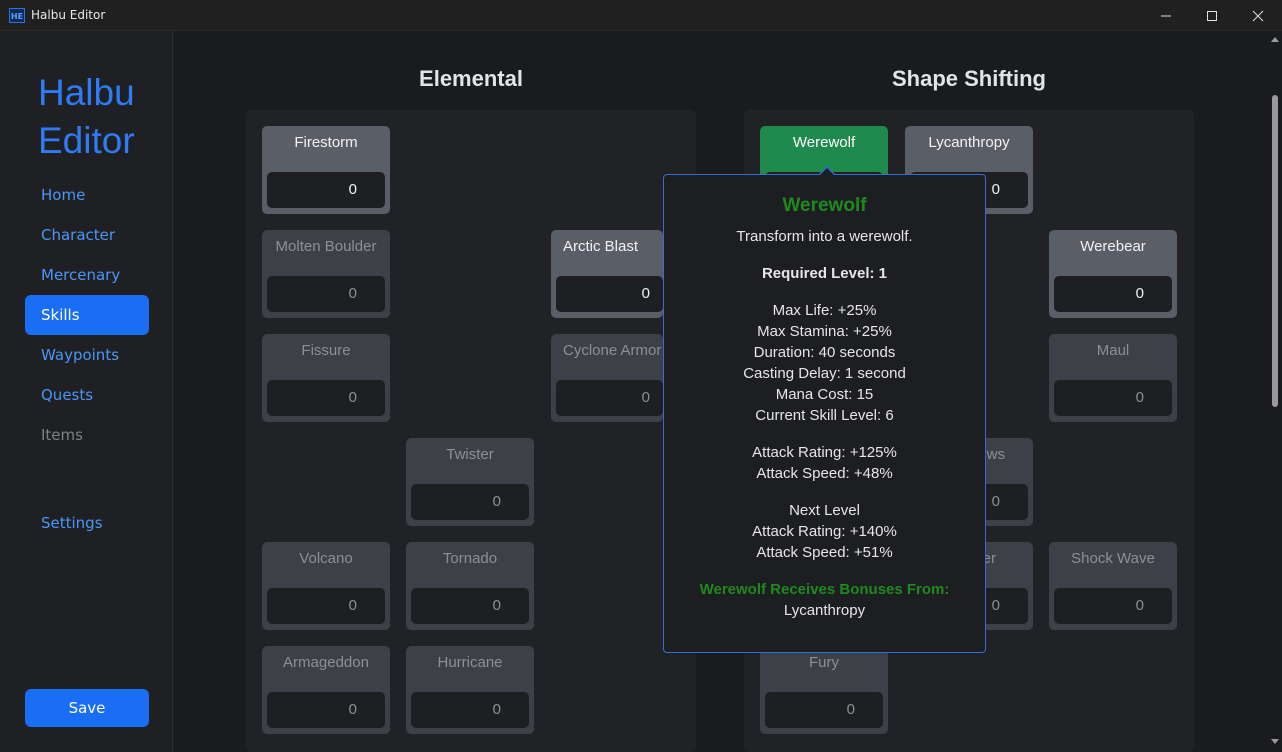  What do you see at coordinates (326, 350) in the screenshot?
I see `skill-name: Fissure` at bounding box center [326, 350].